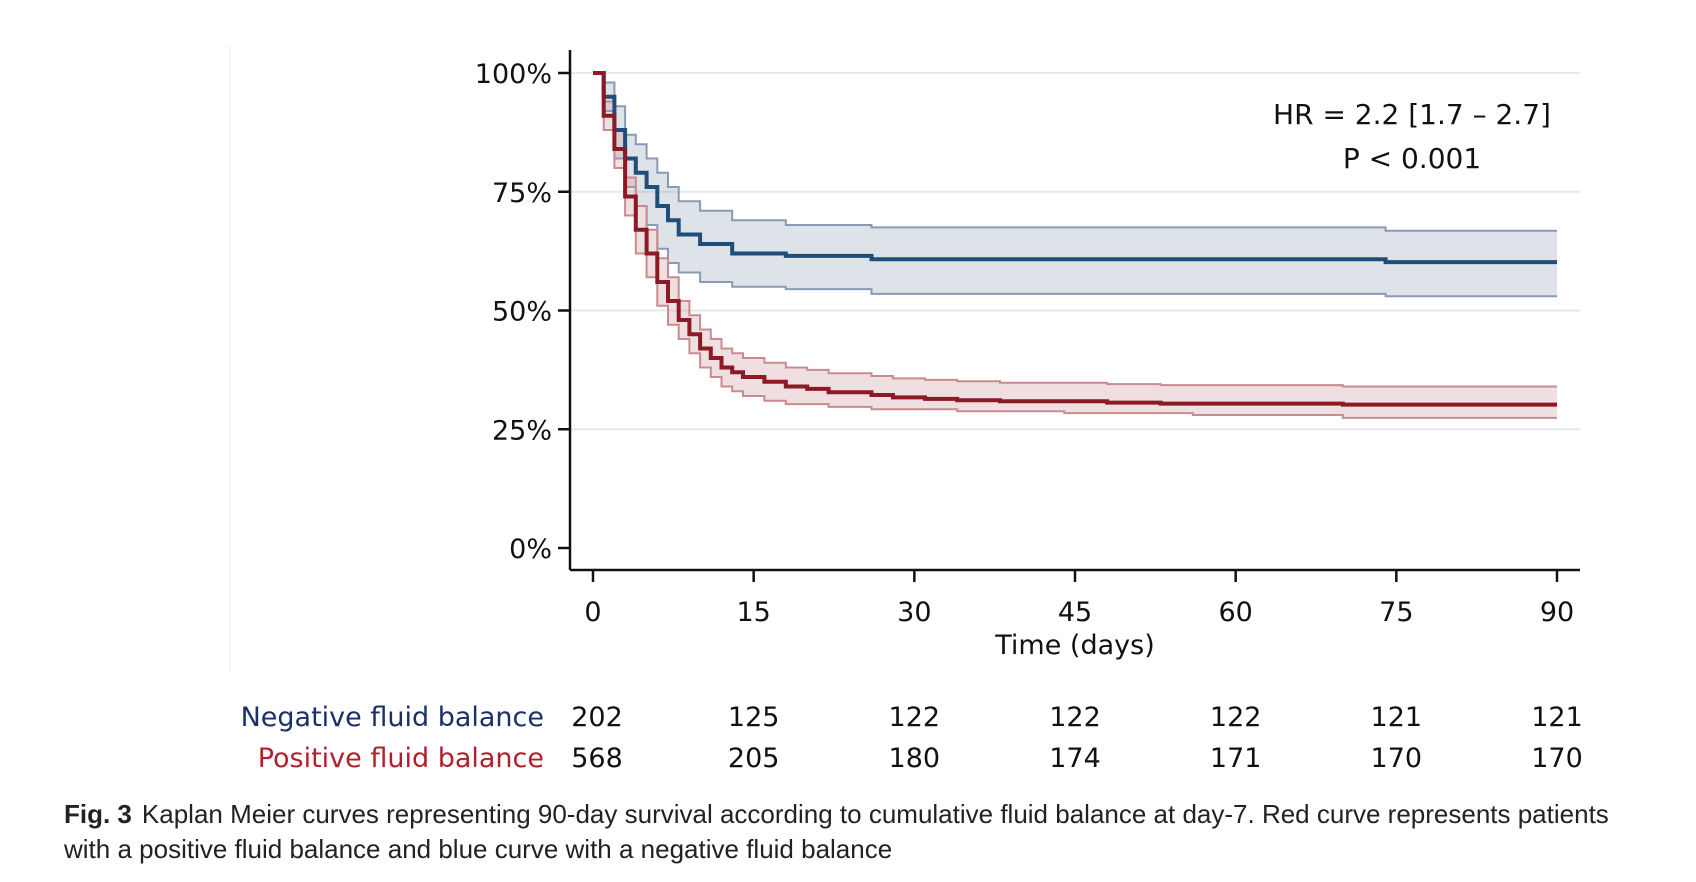  Describe the element at coordinates (753, 612) in the screenshot. I see `x-tick-label: 15` at that location.